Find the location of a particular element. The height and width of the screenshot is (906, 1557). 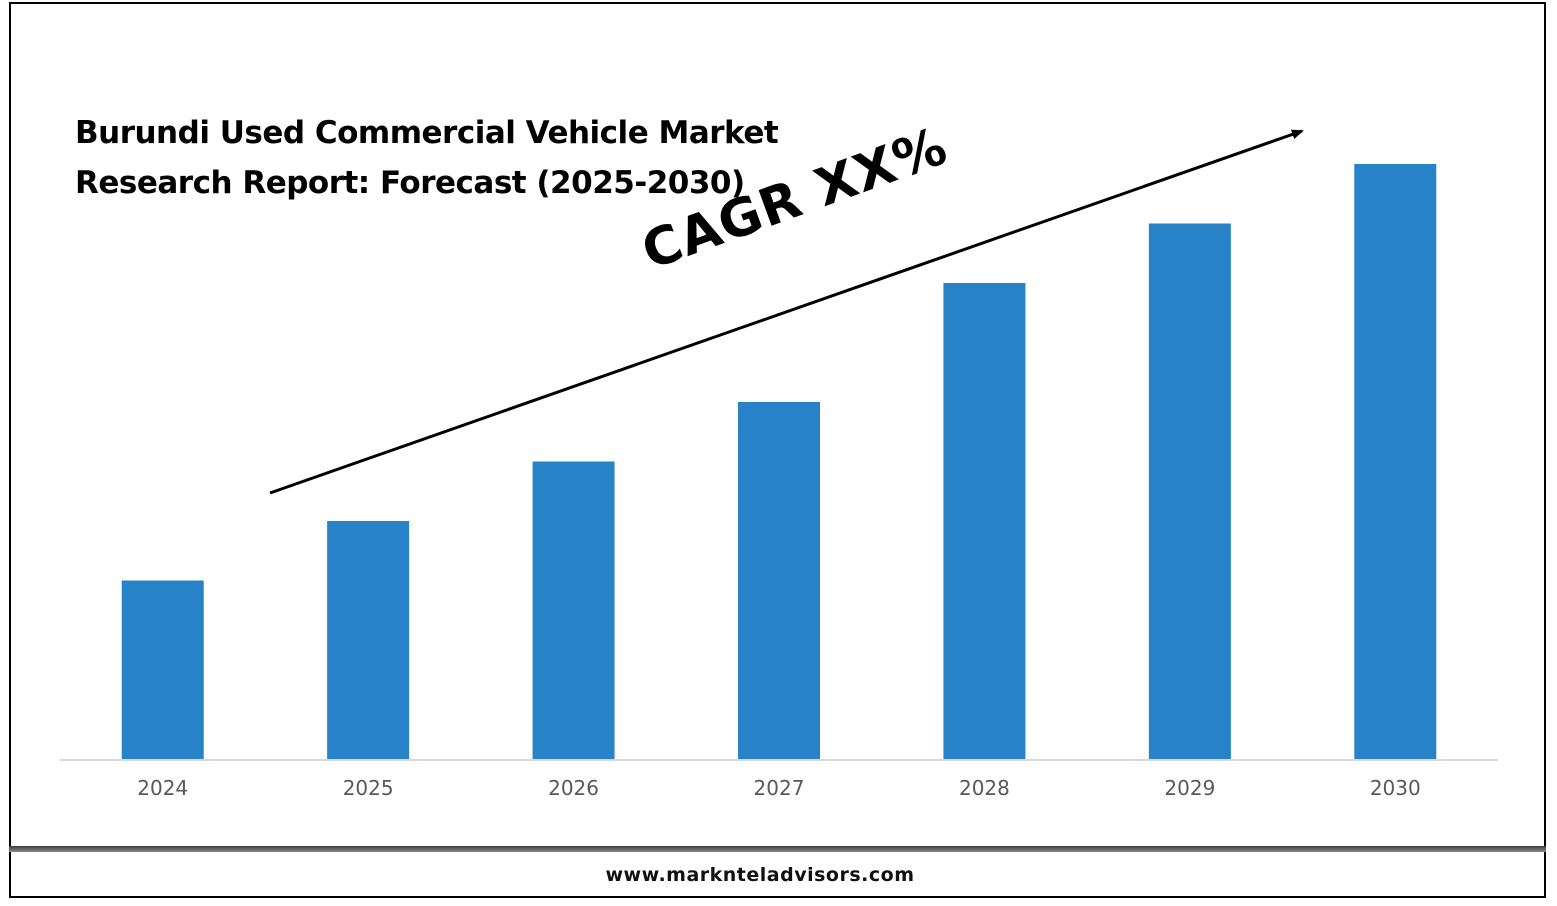

footer-website-link: www.marknteladvisors.com is located at coordinates (760, 875).